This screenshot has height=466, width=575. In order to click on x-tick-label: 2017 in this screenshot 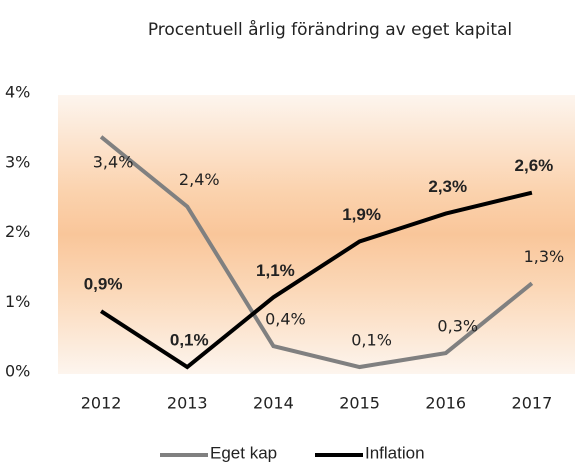, I will do `click(532, 403)`.